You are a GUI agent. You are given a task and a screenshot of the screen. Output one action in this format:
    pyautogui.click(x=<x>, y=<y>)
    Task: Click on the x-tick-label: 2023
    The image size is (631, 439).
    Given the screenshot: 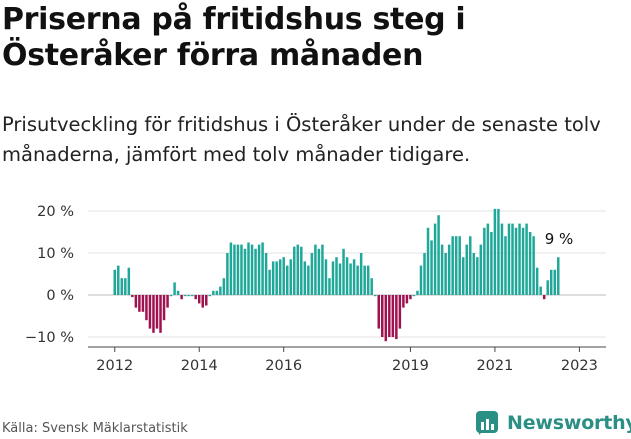 What is the action you would take?
    pyautogui.click(x=579, y=366)
    